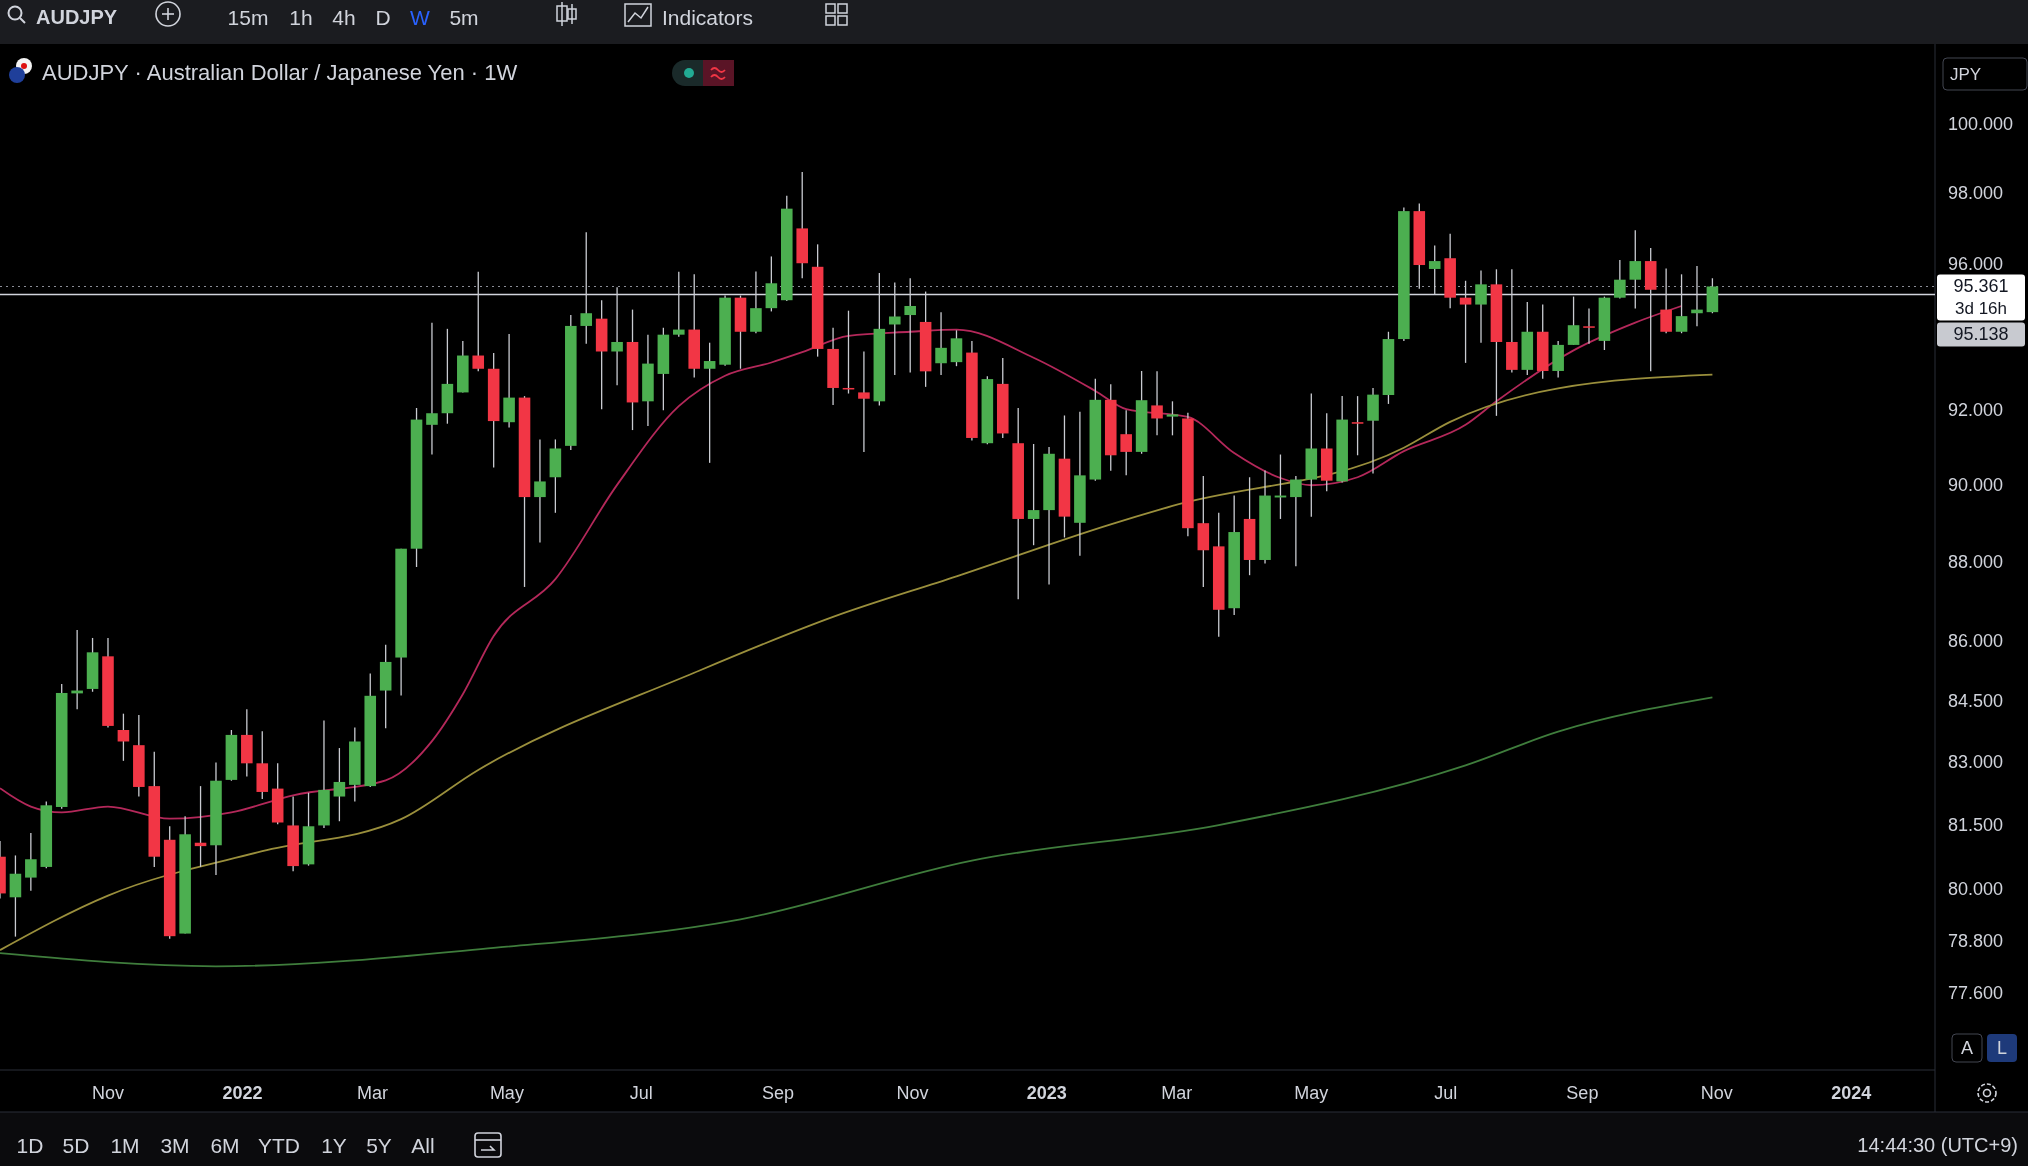 Image resolution: width=2028 pixels, height=1166 pixels. Describe the element at coordinates (1937, 1145) in the screenshot. I see `text: 14:44:30 (UTC+9)` at that location.